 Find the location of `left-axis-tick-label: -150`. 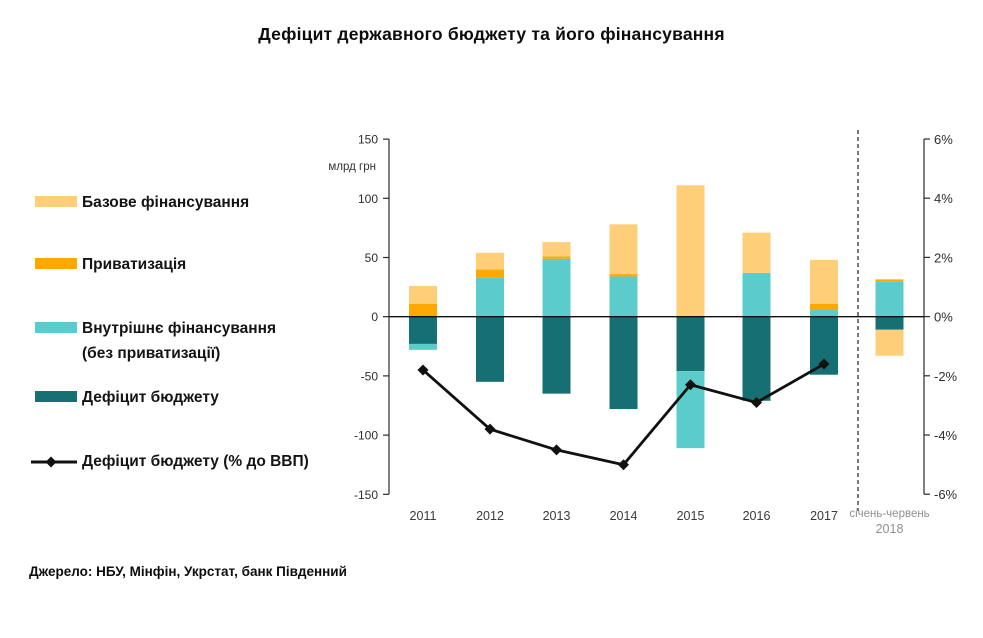

left-axis-tick-label: -150 is located at coordinates (366, 495).